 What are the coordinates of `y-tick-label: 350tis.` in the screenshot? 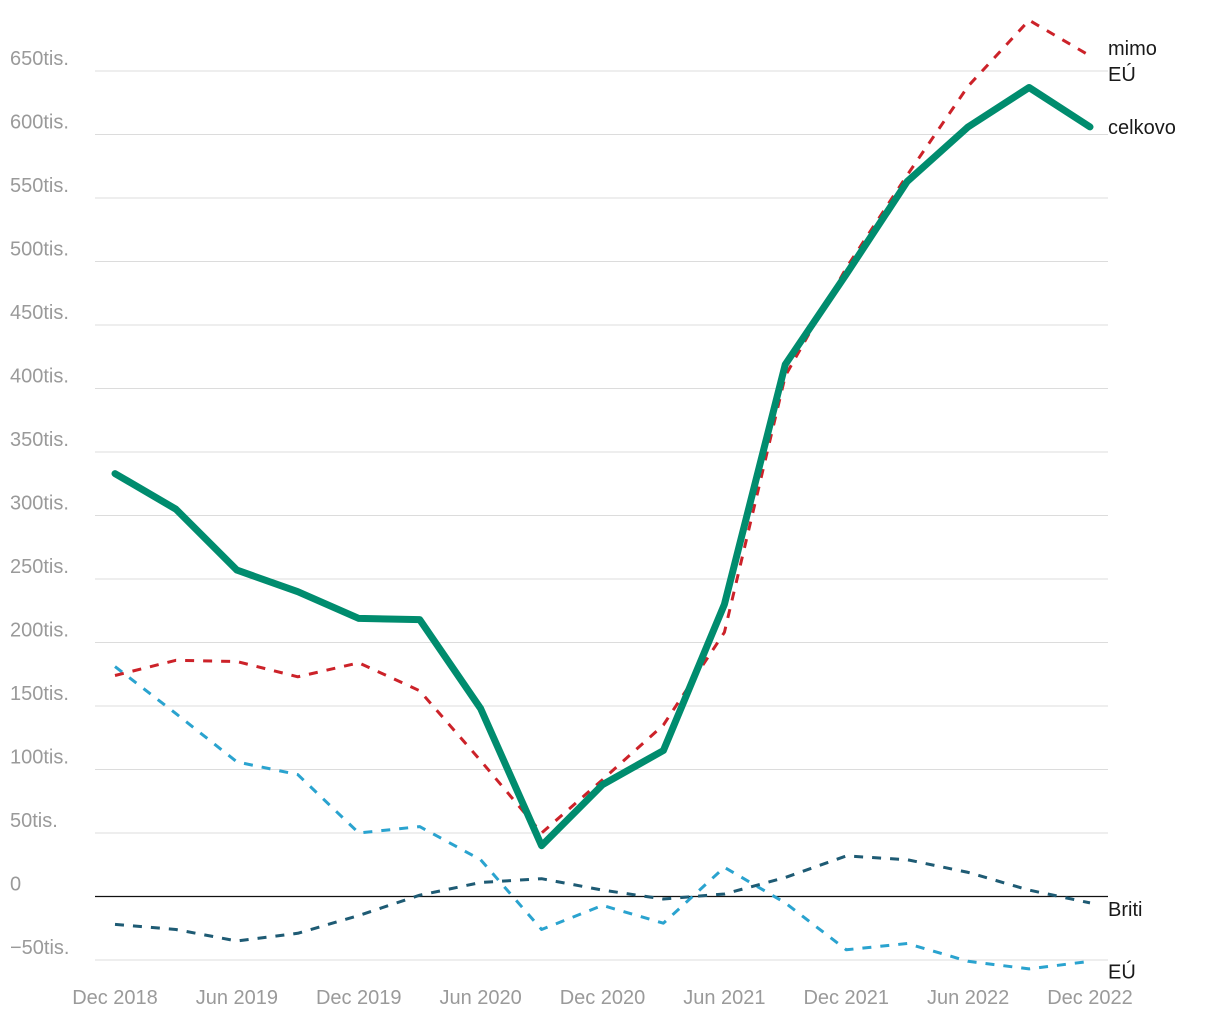 It's located at (39, 440).